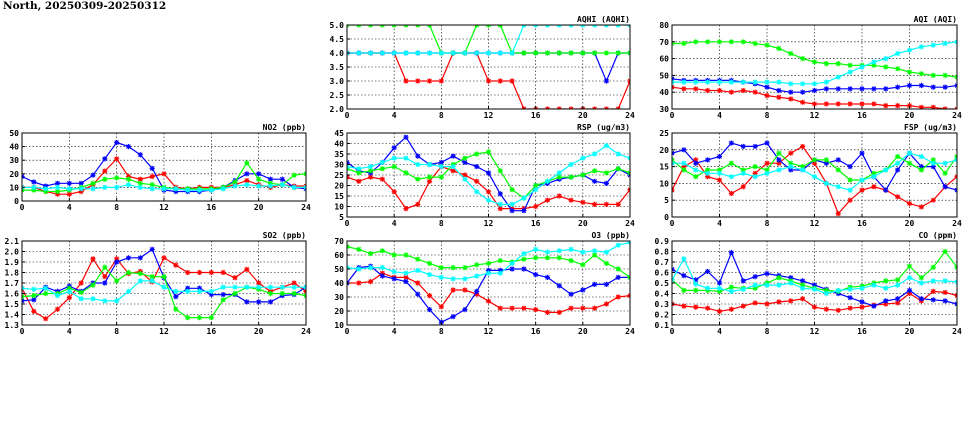 This screenshot has width=975, height=447. Describe the element at coordinates (12, 283) in the screenshot. I see `y-tick-label: 1.7` at that location.